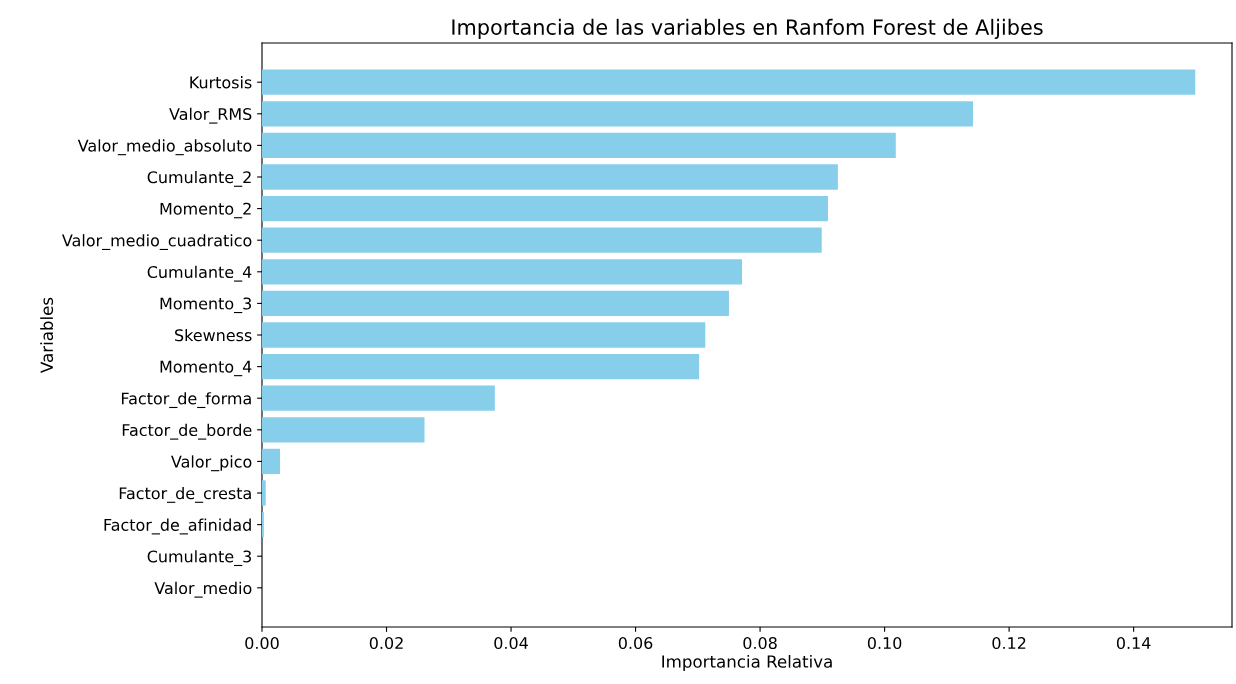 The image size is (1236, 684). I want to click on y-tick-label: Valor_medio, so click(203, 589).